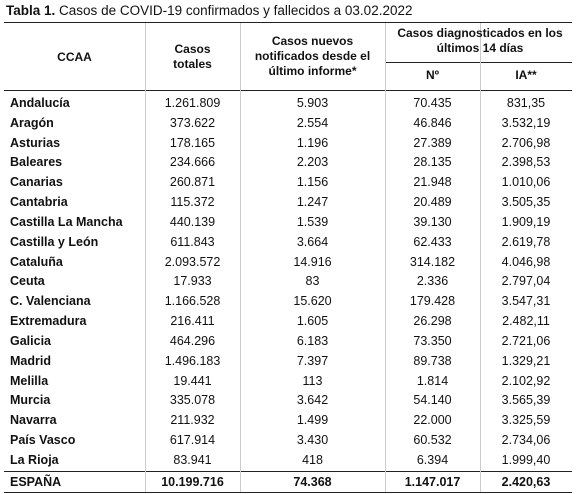 The image size is (576, 494). What do you see at coordinates (39, 202) in the screenshot?
I see `row-label: Cantabria` at bounding box center [39, 202].